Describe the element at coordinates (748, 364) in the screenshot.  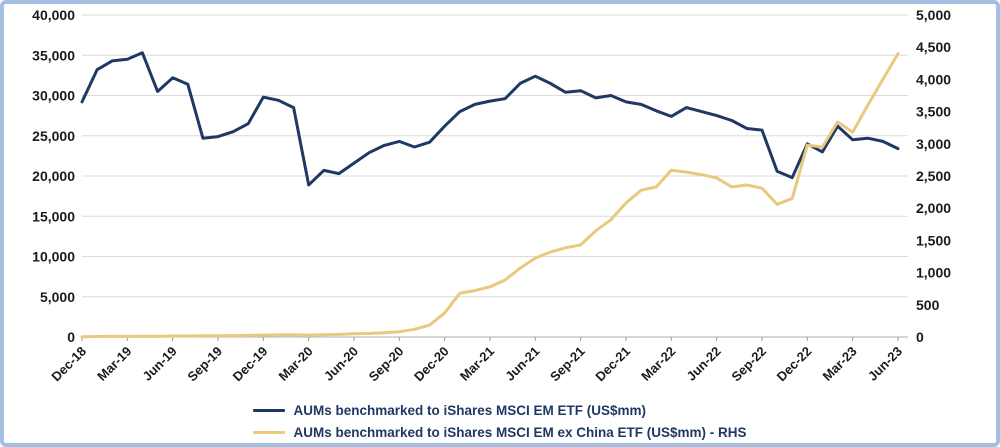
I see `svg-text: Sep-22` at that location.